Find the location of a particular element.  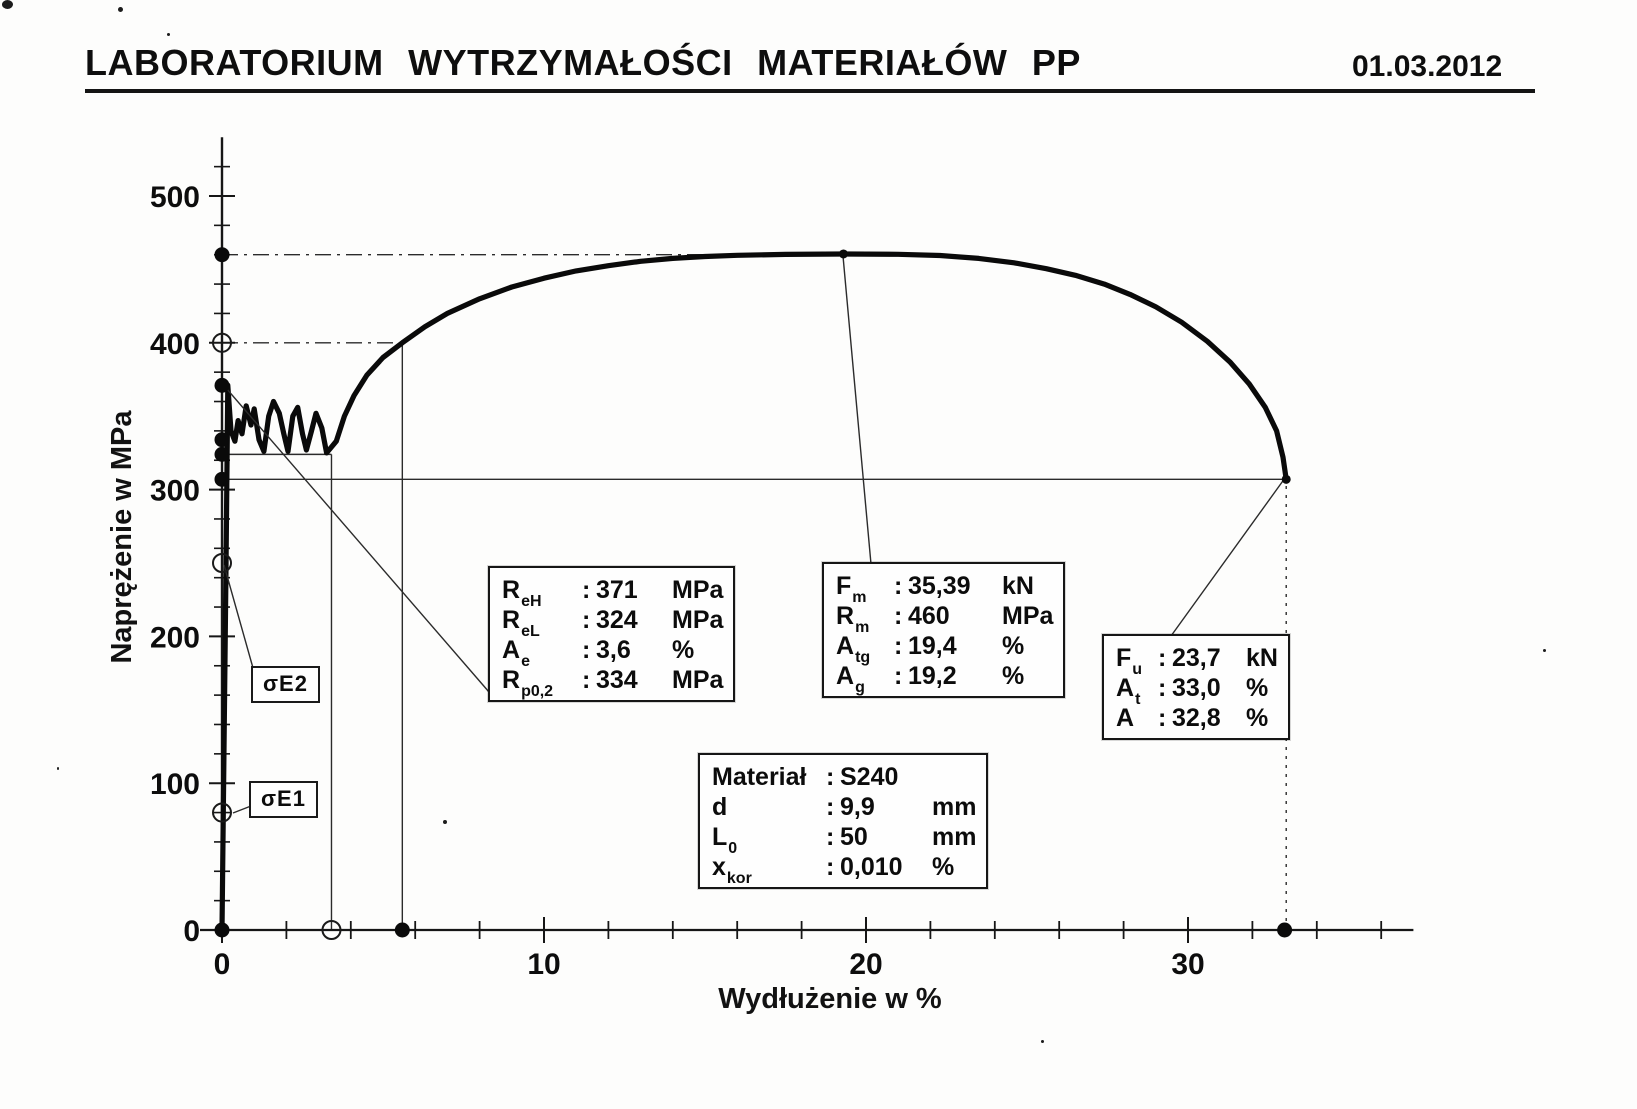

result-row-fu: Fu : 23,7 kN is located at coordinates (1197, 661).